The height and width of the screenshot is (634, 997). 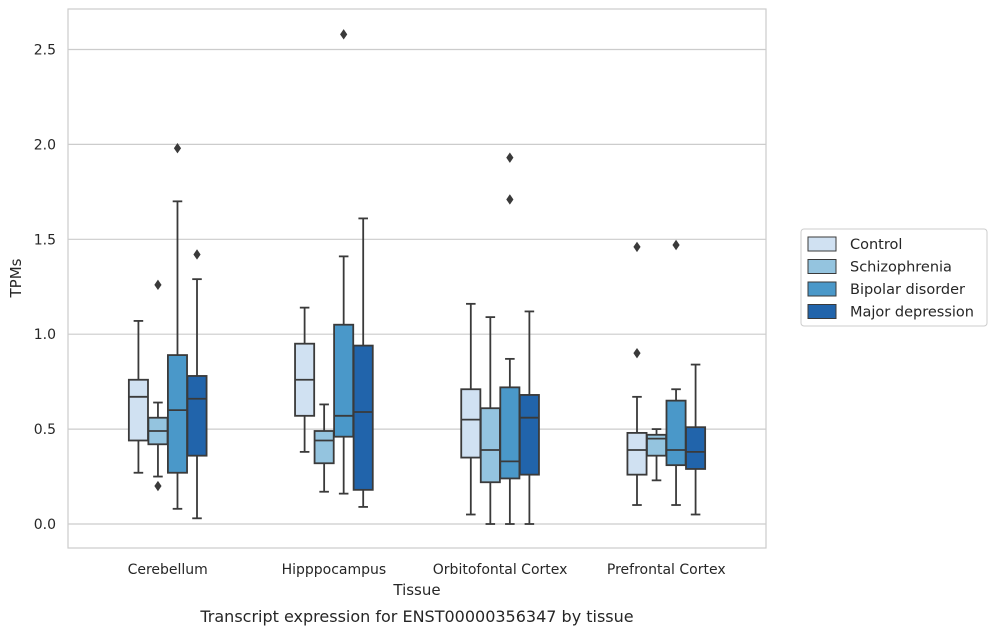 I want to click on y-tick-label: 1.0, so click(x=45, y=335).